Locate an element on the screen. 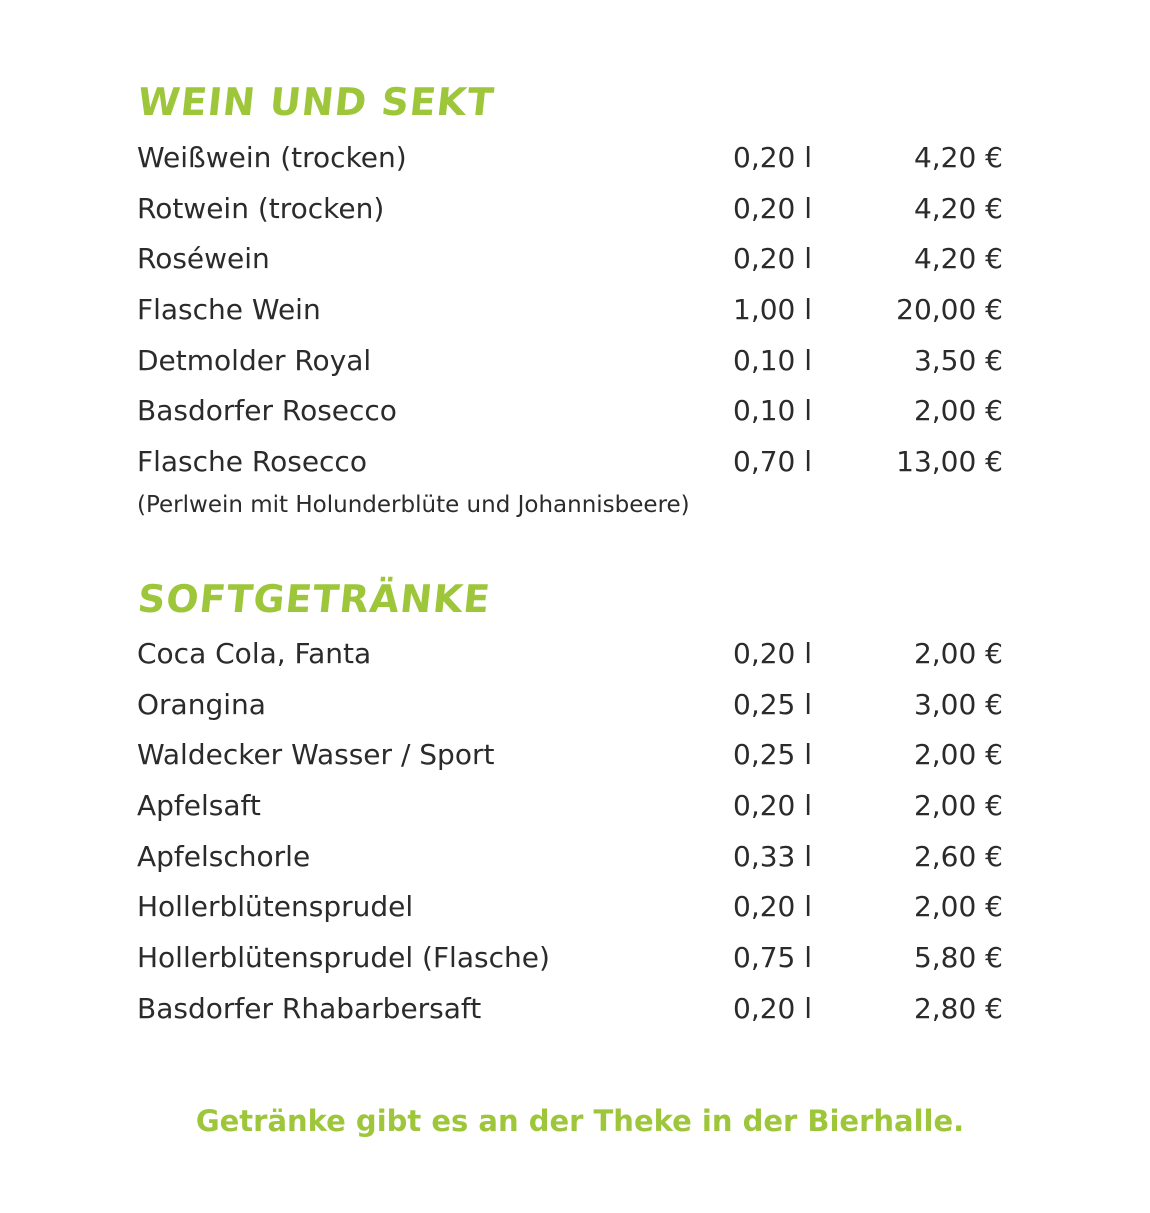  menu-row: Flasche Rosecco 0,70 l 13,00 € is located at coordinates (572, 462).